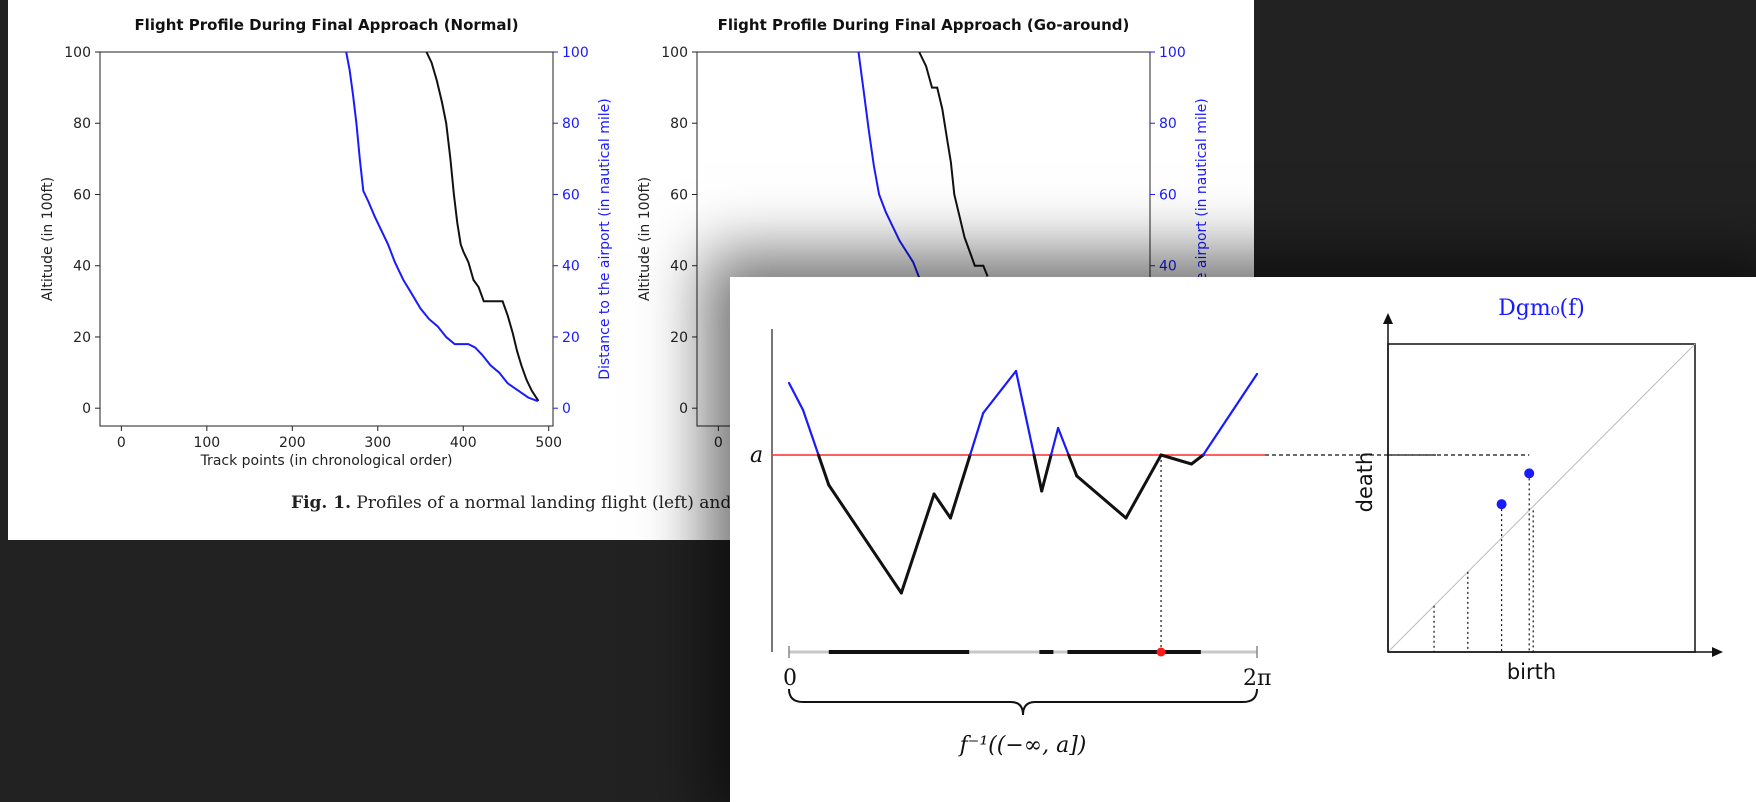 The height and width of the screenshot is (802, 1756). What do you see at coordinates (1365, 482) in the screenshot?
I see `death-label: death` at bounding box center [1365, 482].